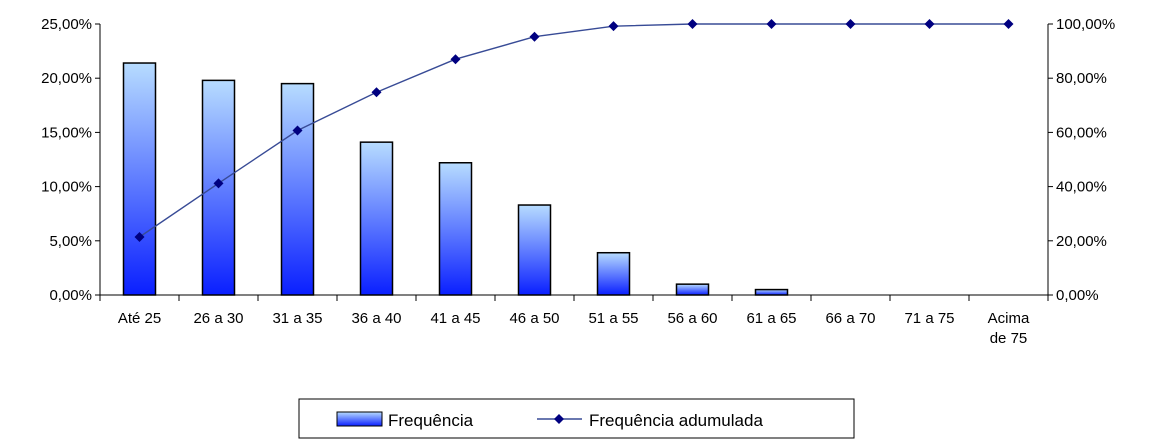 This screenshot has height=445, width=1154. What do you see at coordinates (692, 318) in the screenshot?
I see `x-tick-label: 56 a 60` at bounding box center [692, 318].